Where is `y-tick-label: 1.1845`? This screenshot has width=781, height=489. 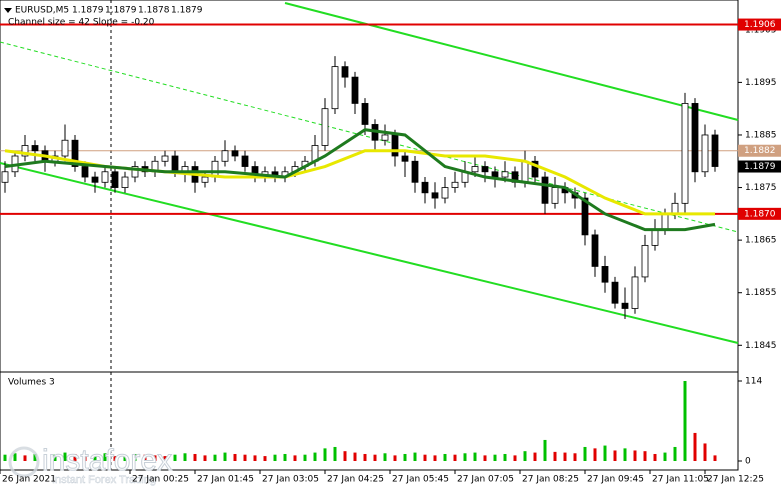 y-tick-label: 1.1845 is located at coordinates (761, 346).